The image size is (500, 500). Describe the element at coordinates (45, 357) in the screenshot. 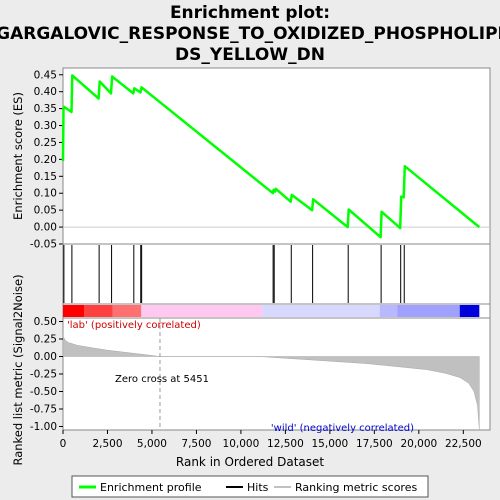

I see `metric-tick-label: 0.00` at that location.